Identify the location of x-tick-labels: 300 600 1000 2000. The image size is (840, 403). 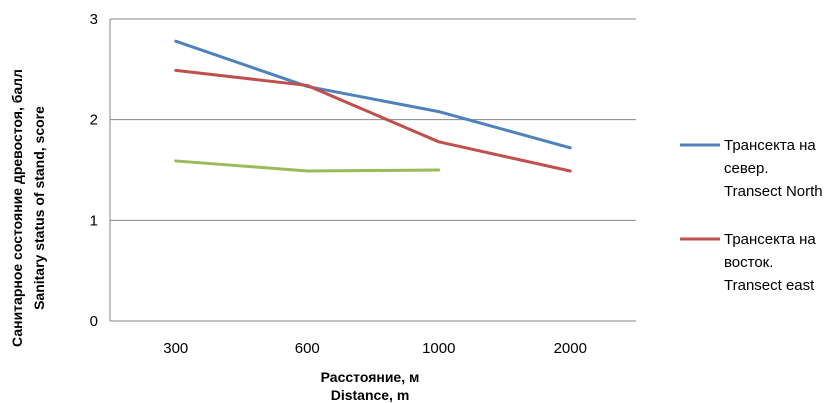
(375, 348).